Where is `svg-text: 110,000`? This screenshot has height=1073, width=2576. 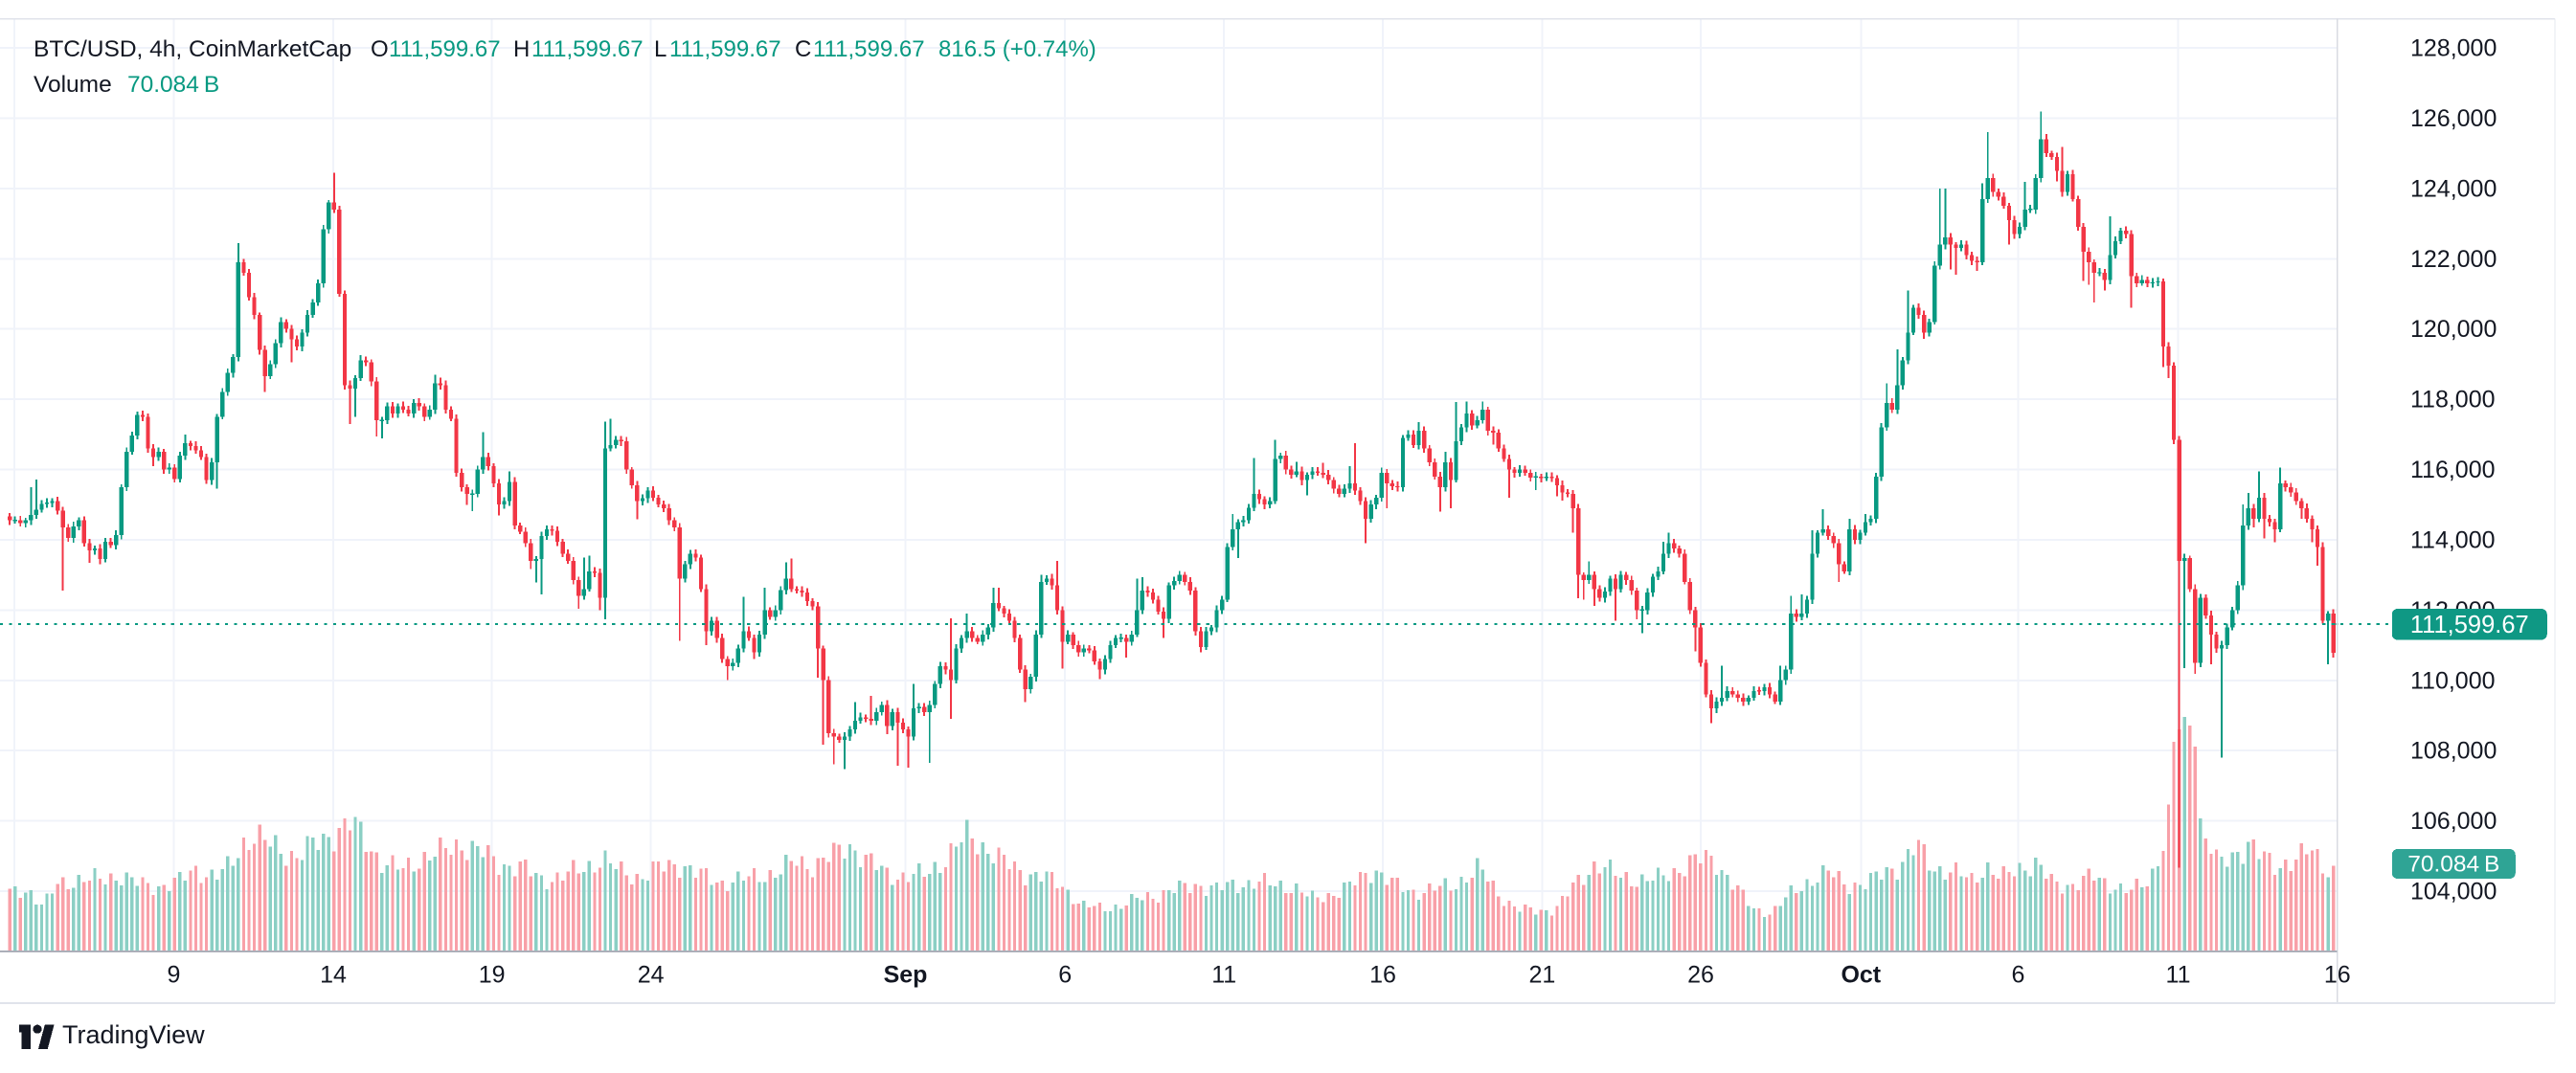 svg-text: 110,000 is located at coordinates (2453, 681).